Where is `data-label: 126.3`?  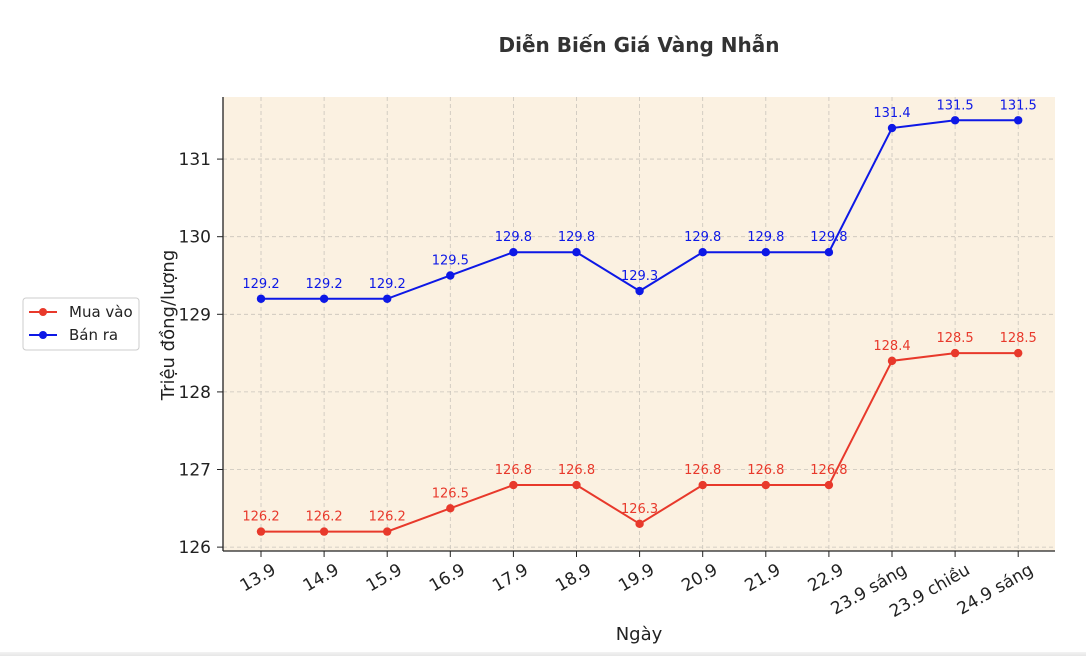 data-label: 126.3 is located at coordinates (639, 509).